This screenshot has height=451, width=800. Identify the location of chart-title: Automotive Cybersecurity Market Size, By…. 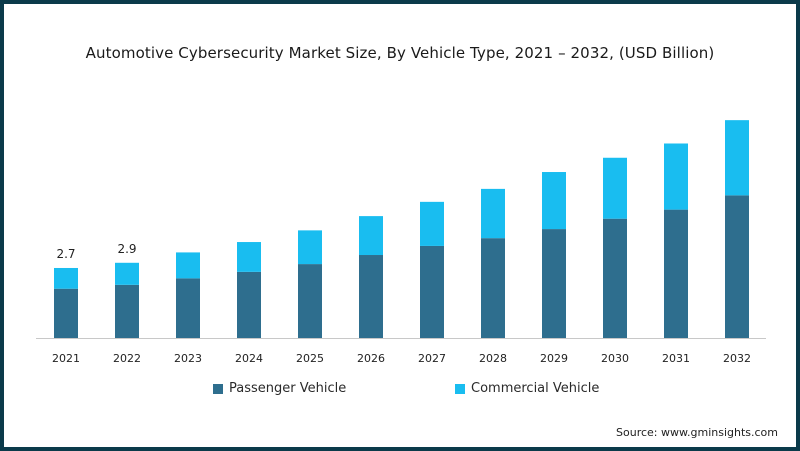
(400, 53).